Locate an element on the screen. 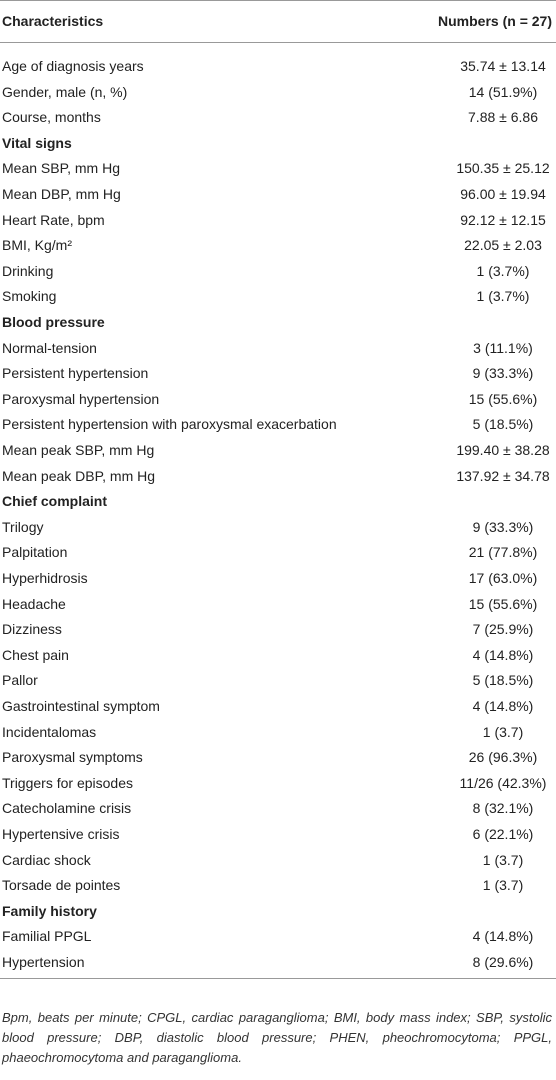 The height and width of the screenshot is (1080, 556). row-value: 150.35 ± 25.12 is located at coordinates (503, 168).